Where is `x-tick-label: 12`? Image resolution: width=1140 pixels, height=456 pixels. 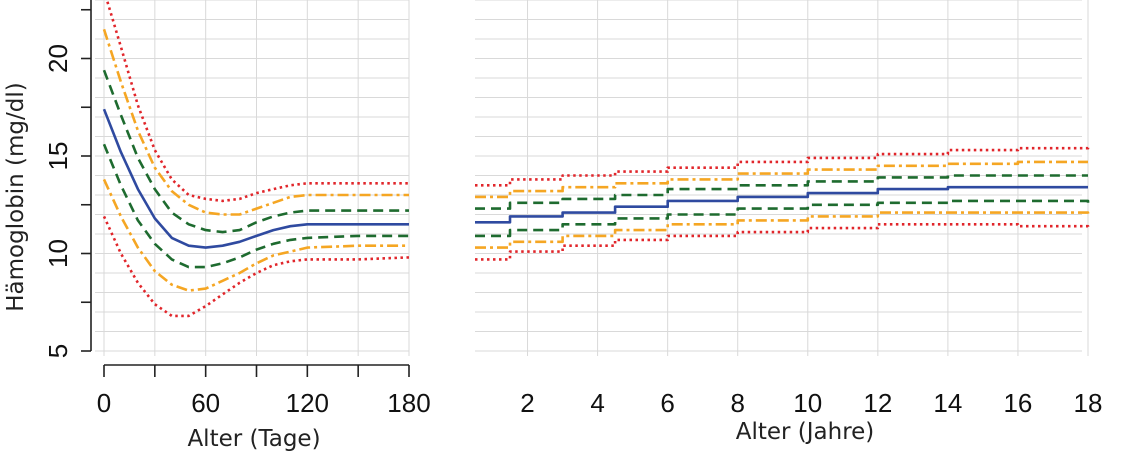
x-tick-label: 12 is located at coordinates (877, 403).